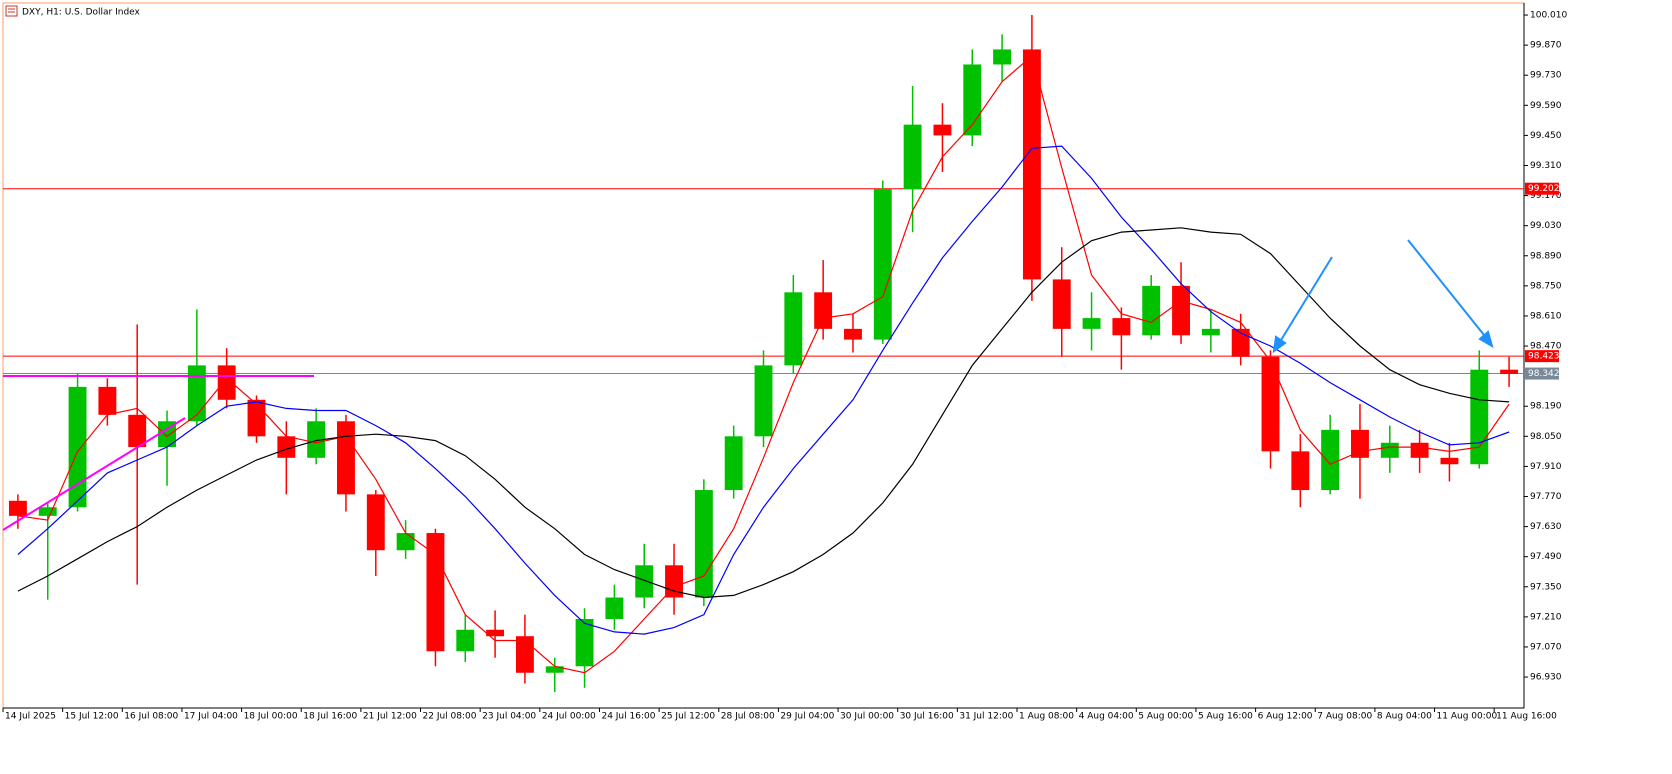  What do you see at coordinates (211, 717) in the screenshot?
I see `x-tick-label: 17 Jul 04:00` at bounding box center [211, 717].